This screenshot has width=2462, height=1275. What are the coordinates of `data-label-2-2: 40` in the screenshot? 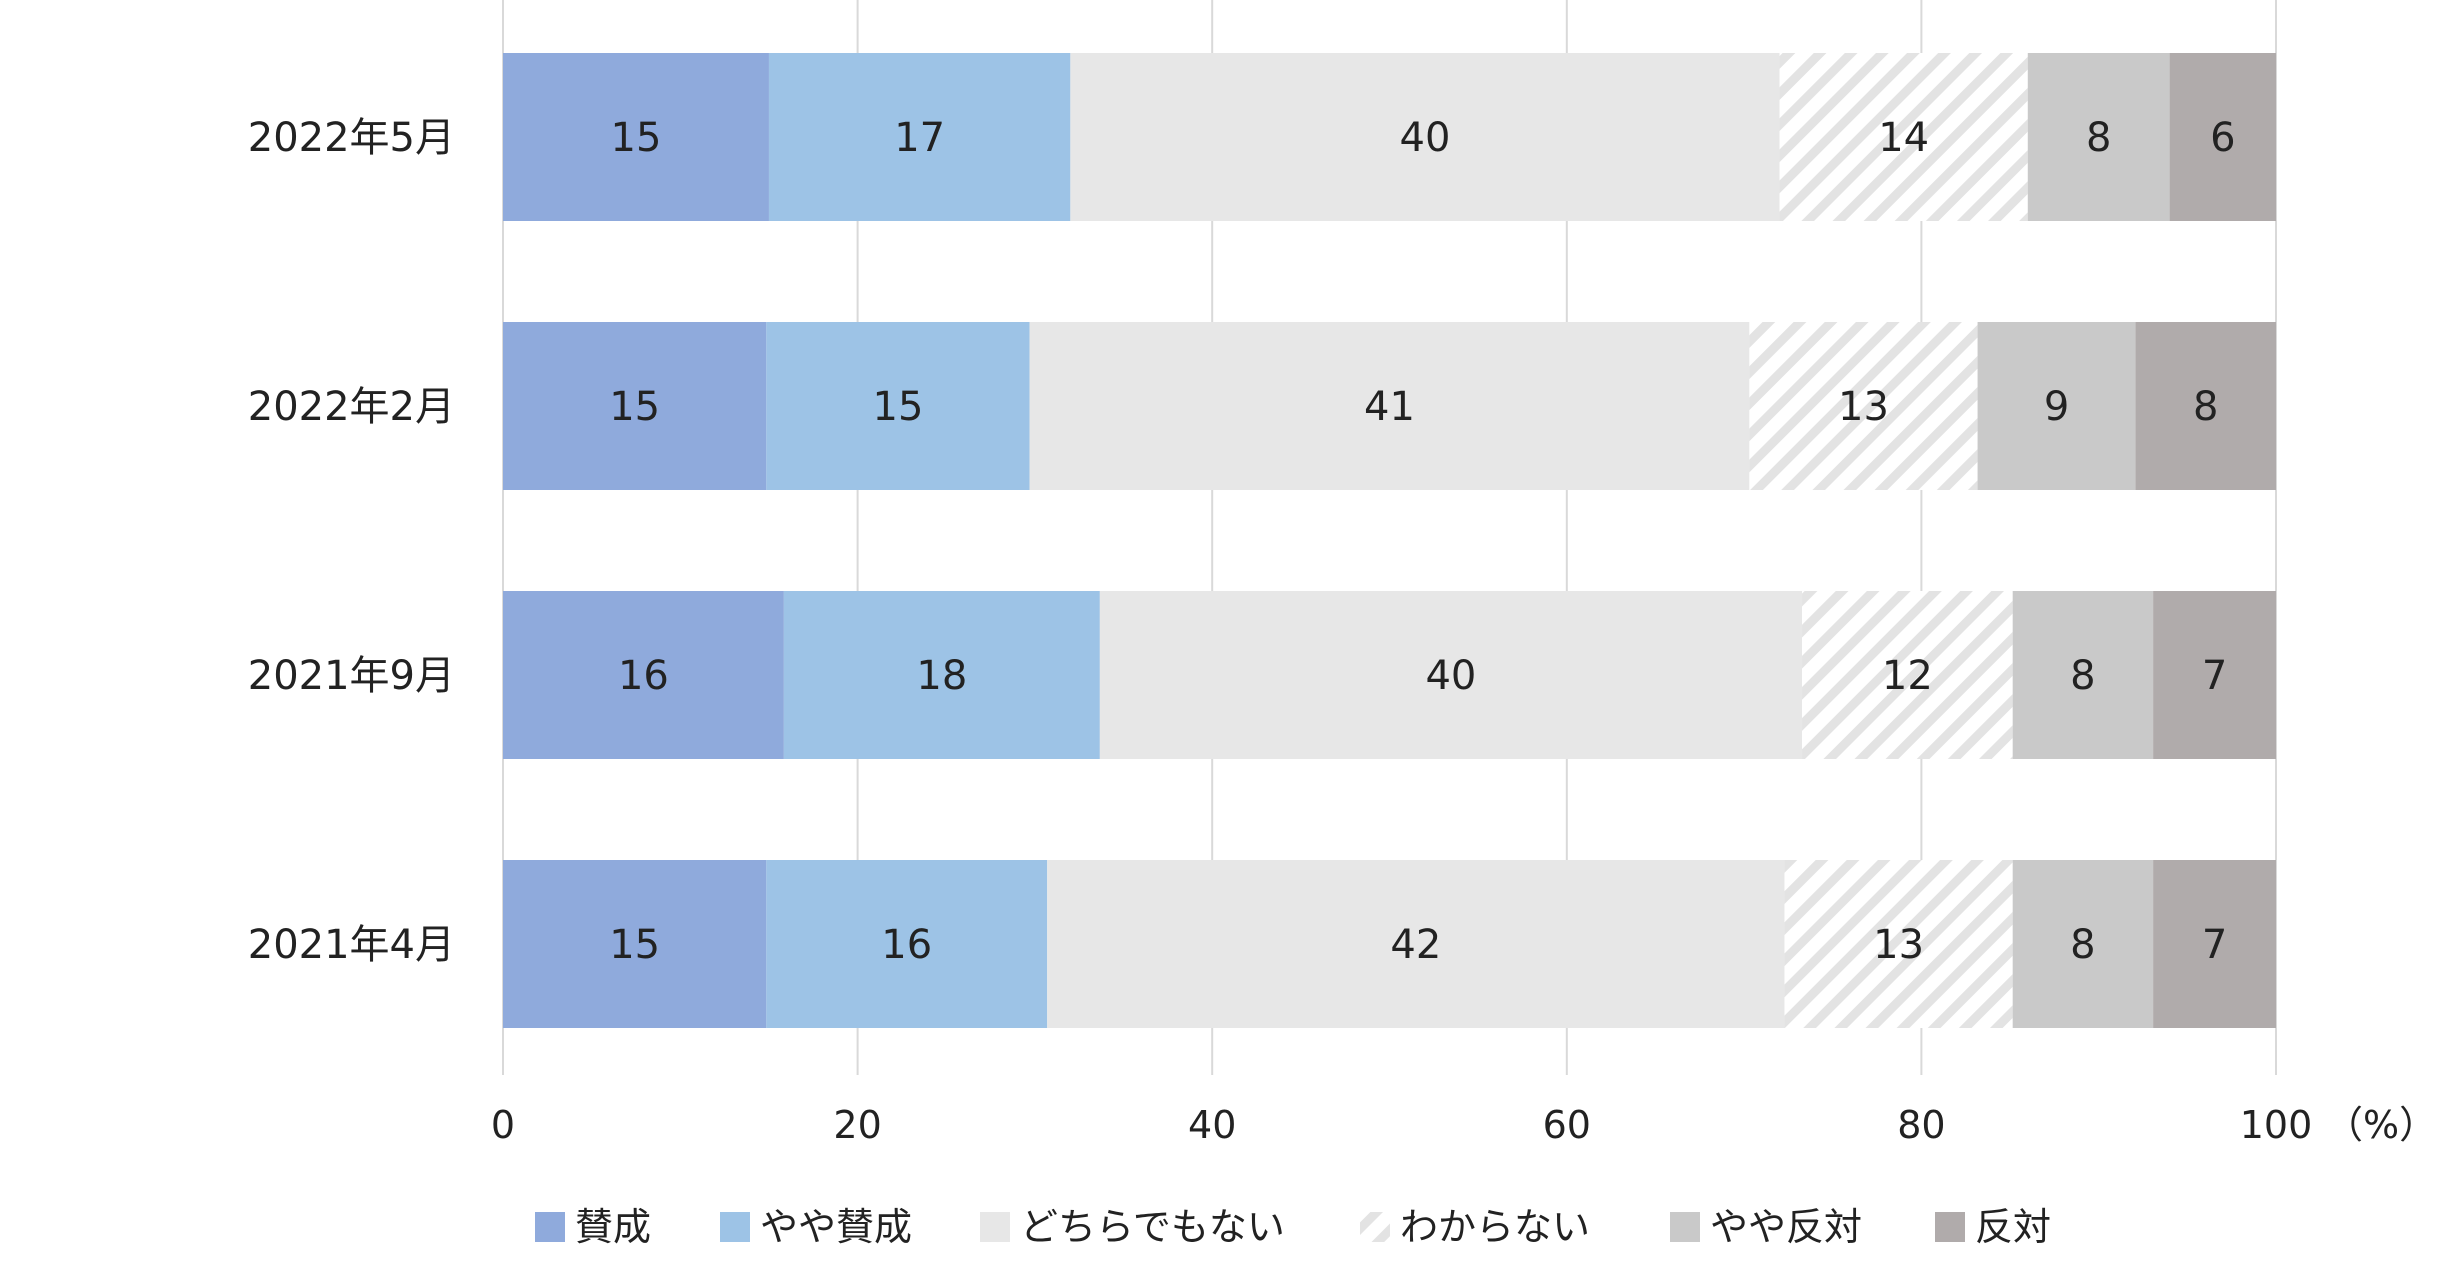 It's located at (1450, 676).